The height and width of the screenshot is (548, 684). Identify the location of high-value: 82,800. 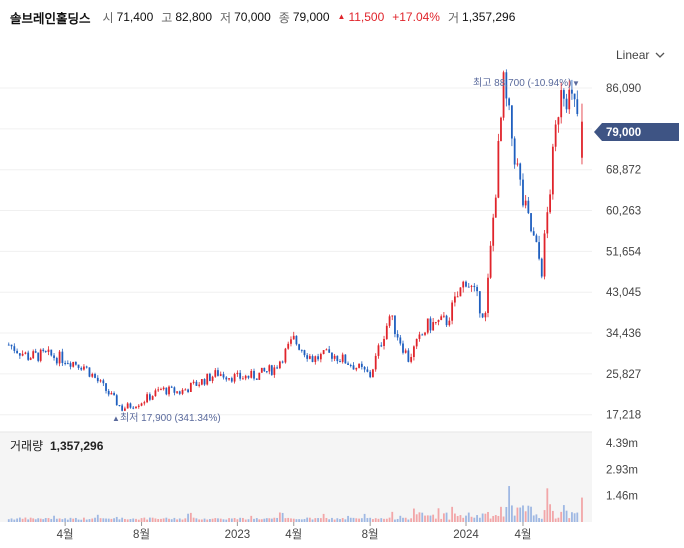
(194, 17).